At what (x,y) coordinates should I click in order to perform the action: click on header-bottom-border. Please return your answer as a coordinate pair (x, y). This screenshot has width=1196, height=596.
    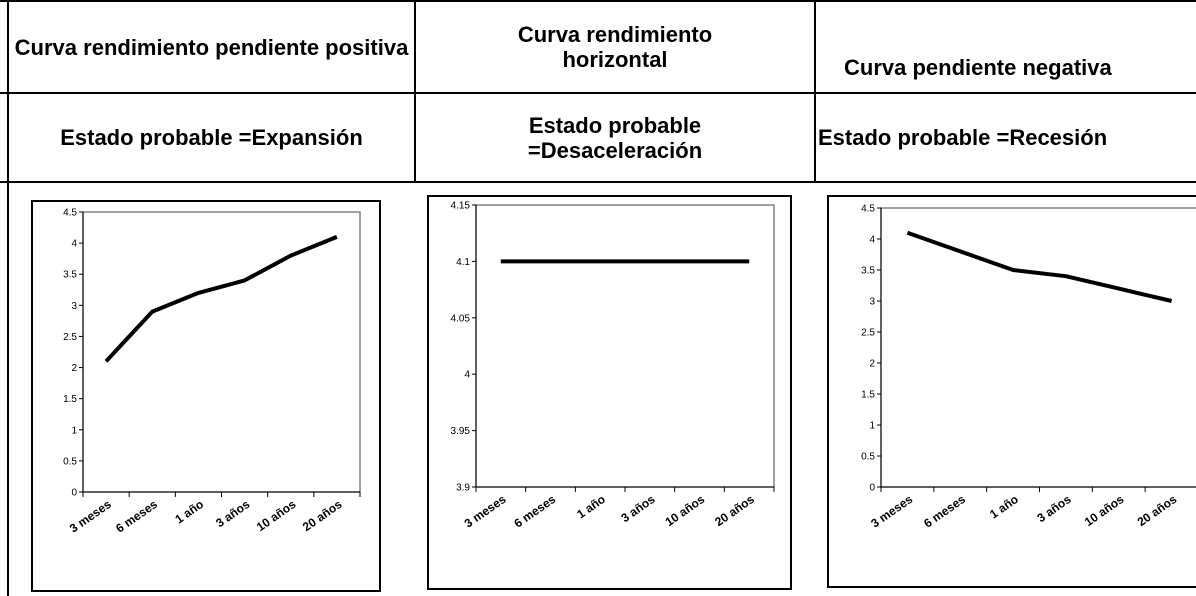
    Looking at the image, I should click on (598, 182).